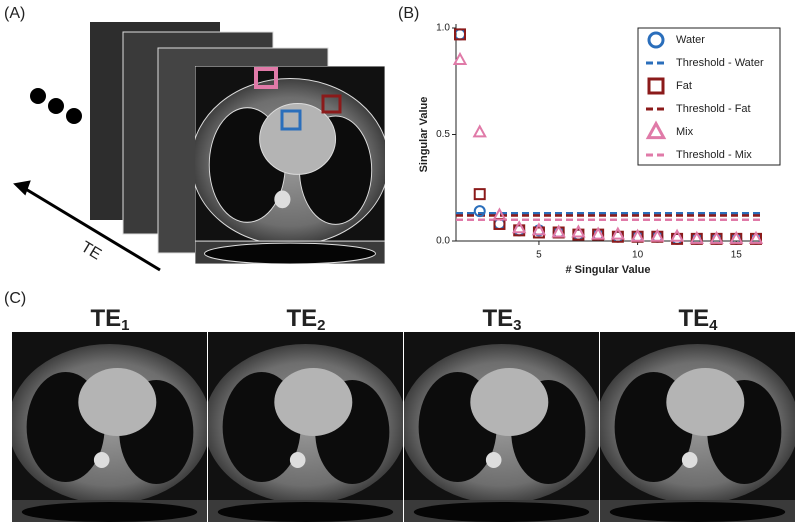  Describe the element at coordinates (517, 325) in the screenshot. I see `te-sub: 3` at that location.